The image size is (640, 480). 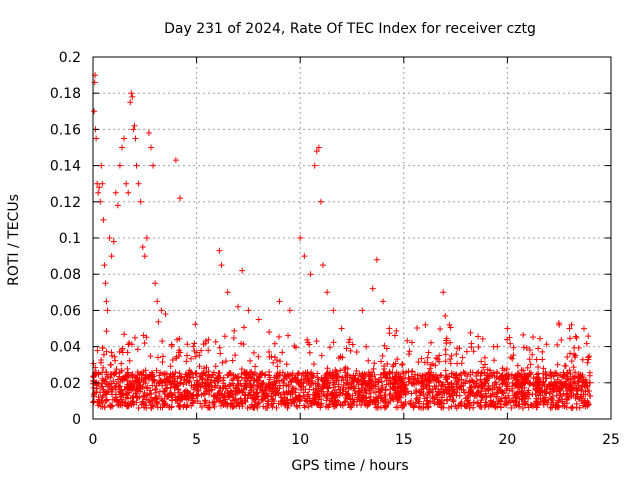 What do you see at coordinates (65, 203) in the screenshot?
I see `y-tick-label: 0.12` at bounding box center [65, 203].